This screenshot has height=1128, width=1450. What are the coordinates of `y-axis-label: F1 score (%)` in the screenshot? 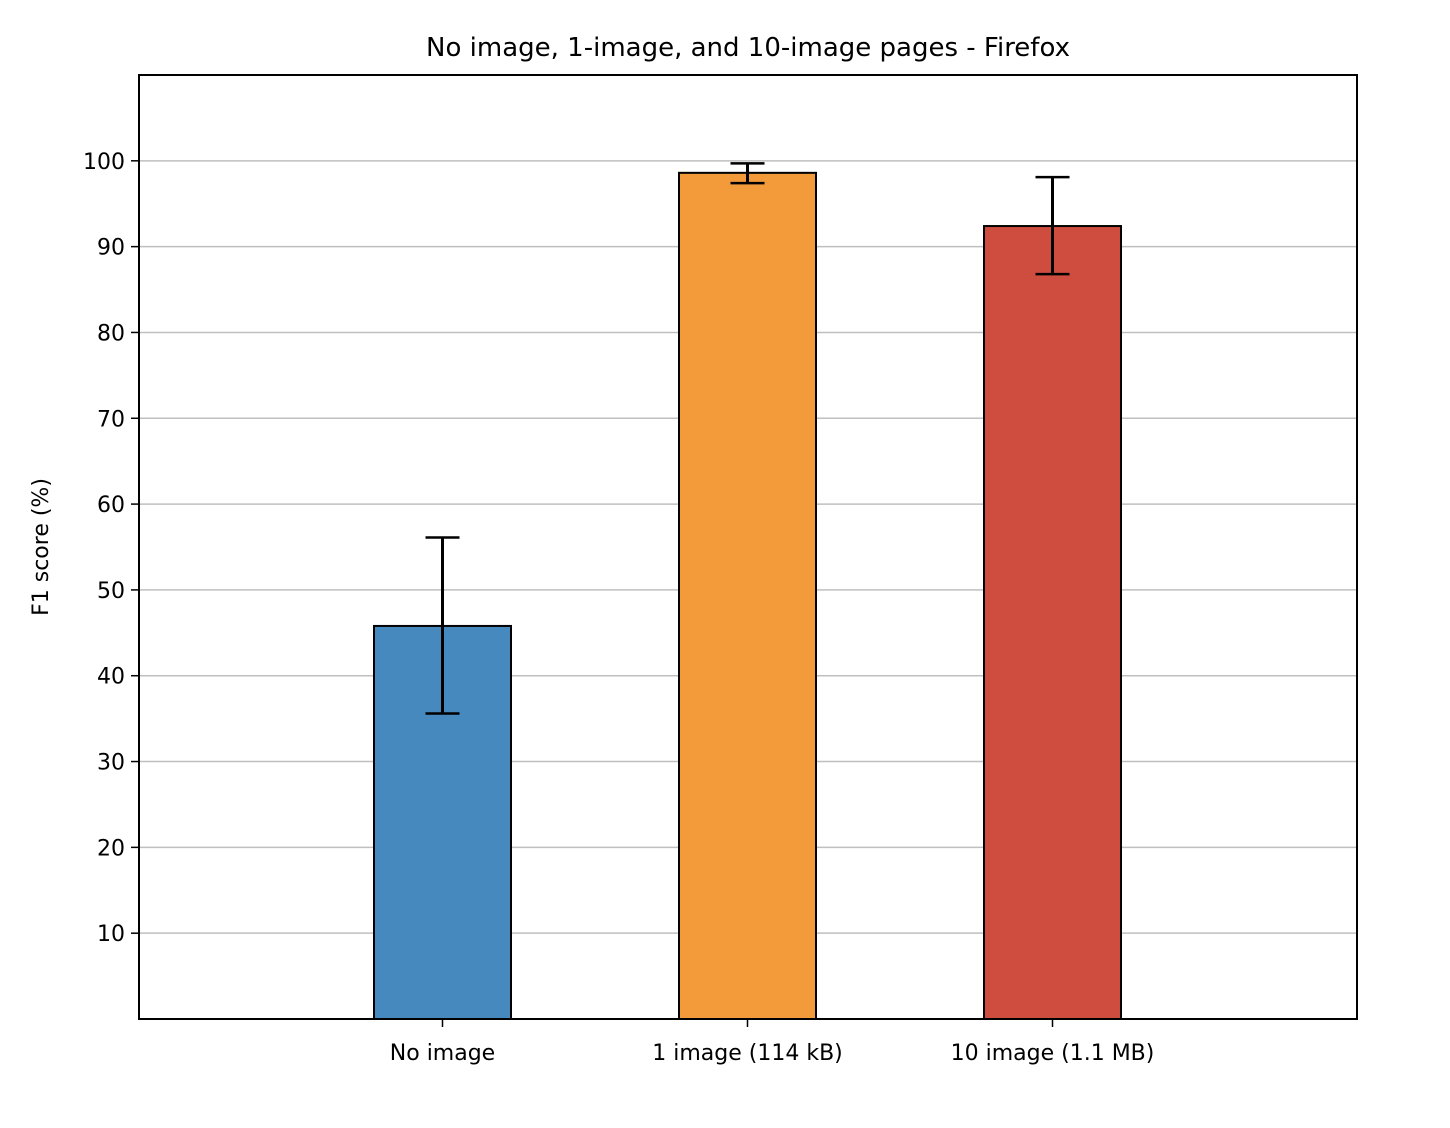 It's located at (41, 547).